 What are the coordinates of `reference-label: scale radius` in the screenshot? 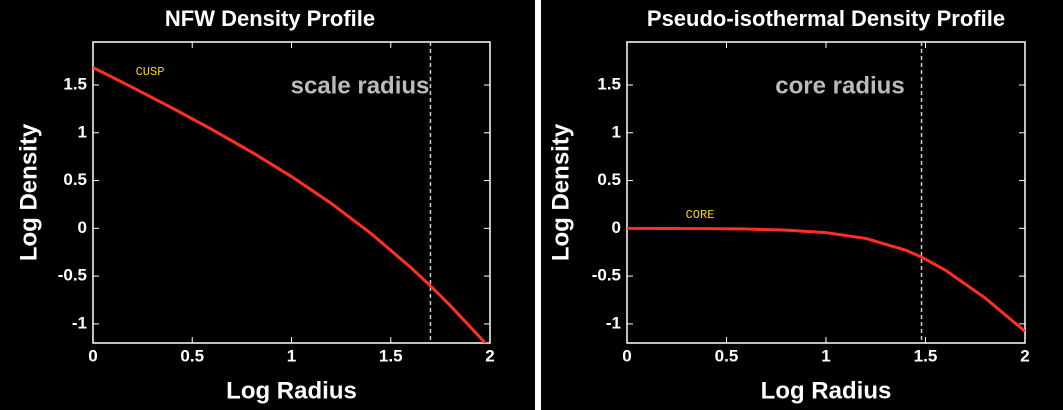 It's located at (360, 85).